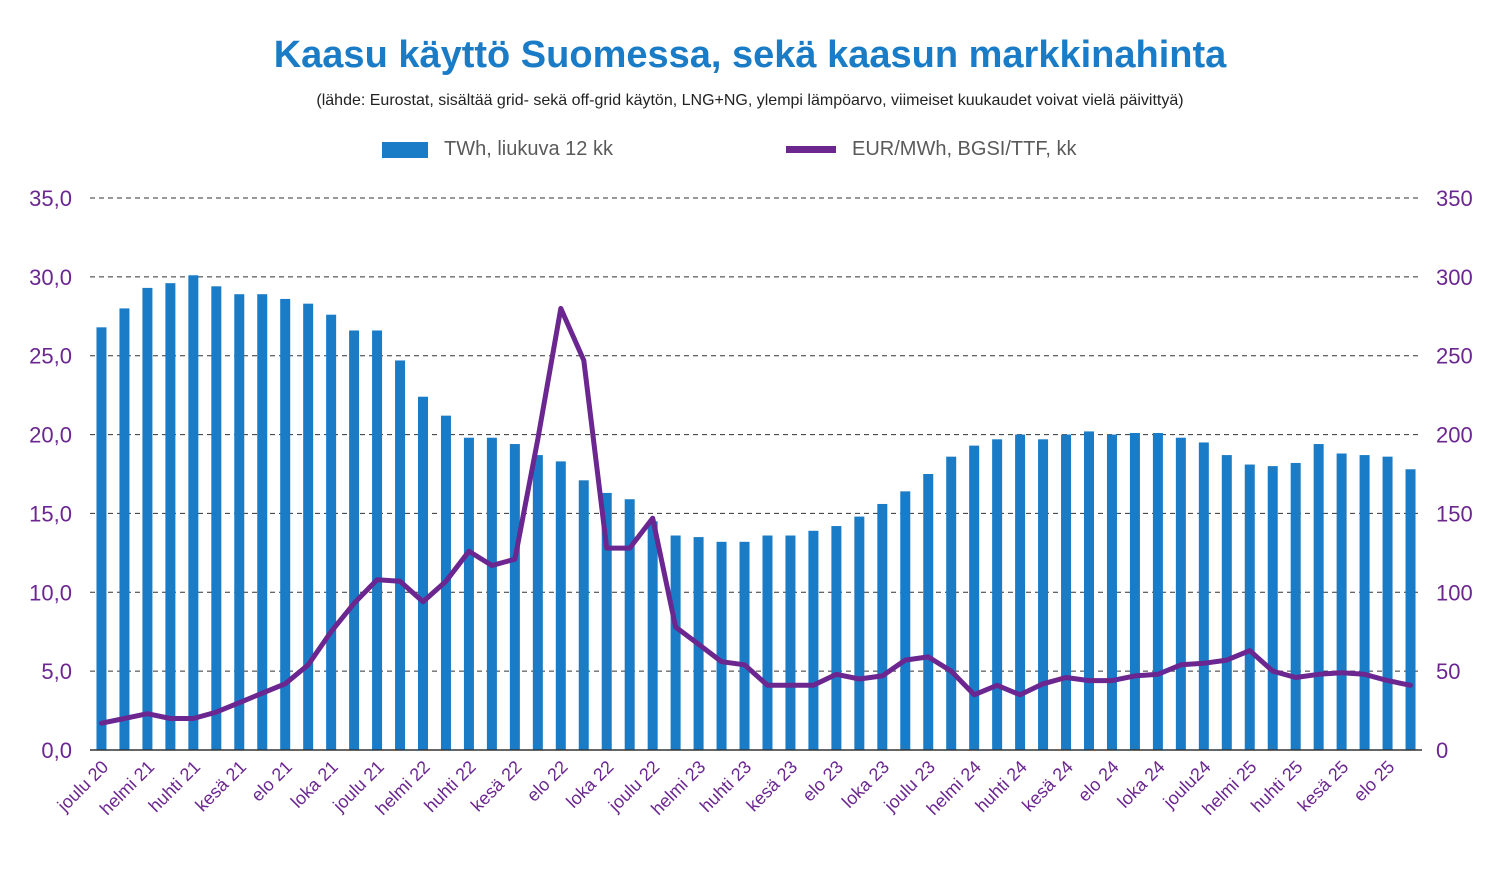 This screenshot has height=870, width=1500. I want to click on x-axis-tick-label: kesä 23, so click(772, 786).